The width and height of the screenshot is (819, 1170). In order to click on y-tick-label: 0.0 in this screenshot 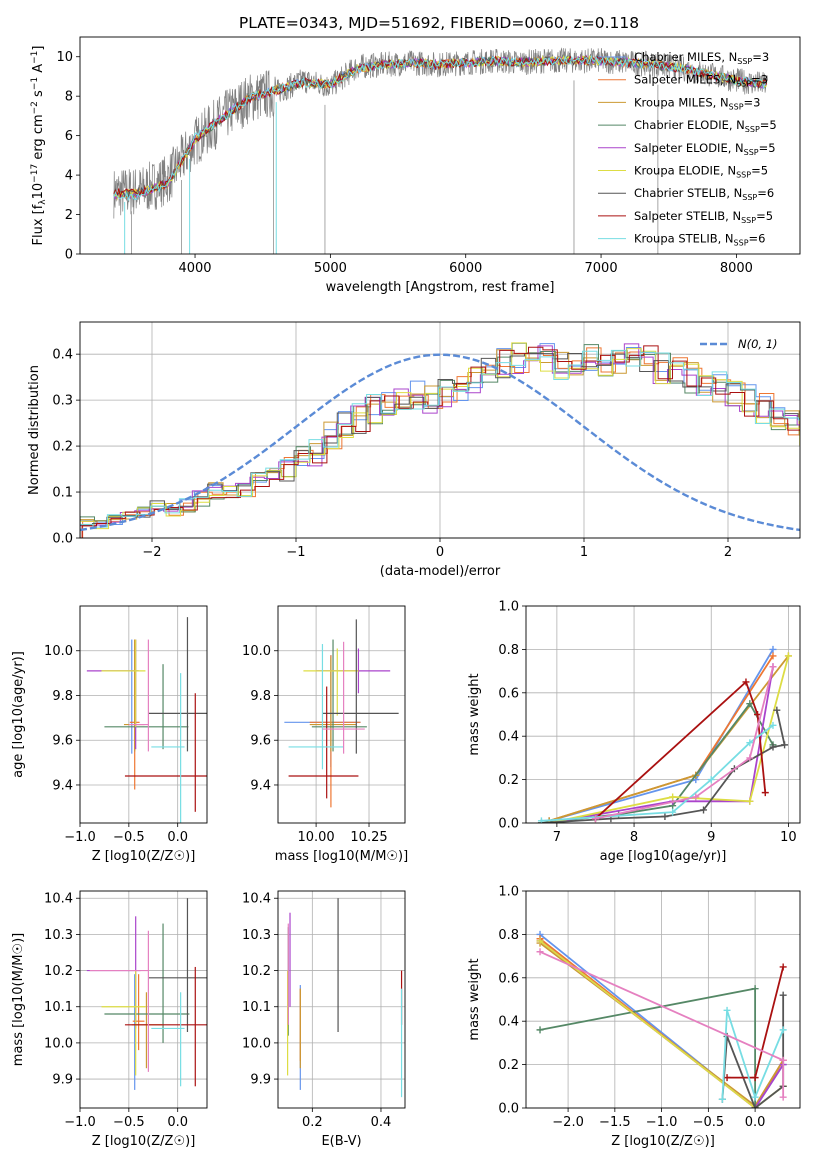, I will do `click(508, 1109)`.